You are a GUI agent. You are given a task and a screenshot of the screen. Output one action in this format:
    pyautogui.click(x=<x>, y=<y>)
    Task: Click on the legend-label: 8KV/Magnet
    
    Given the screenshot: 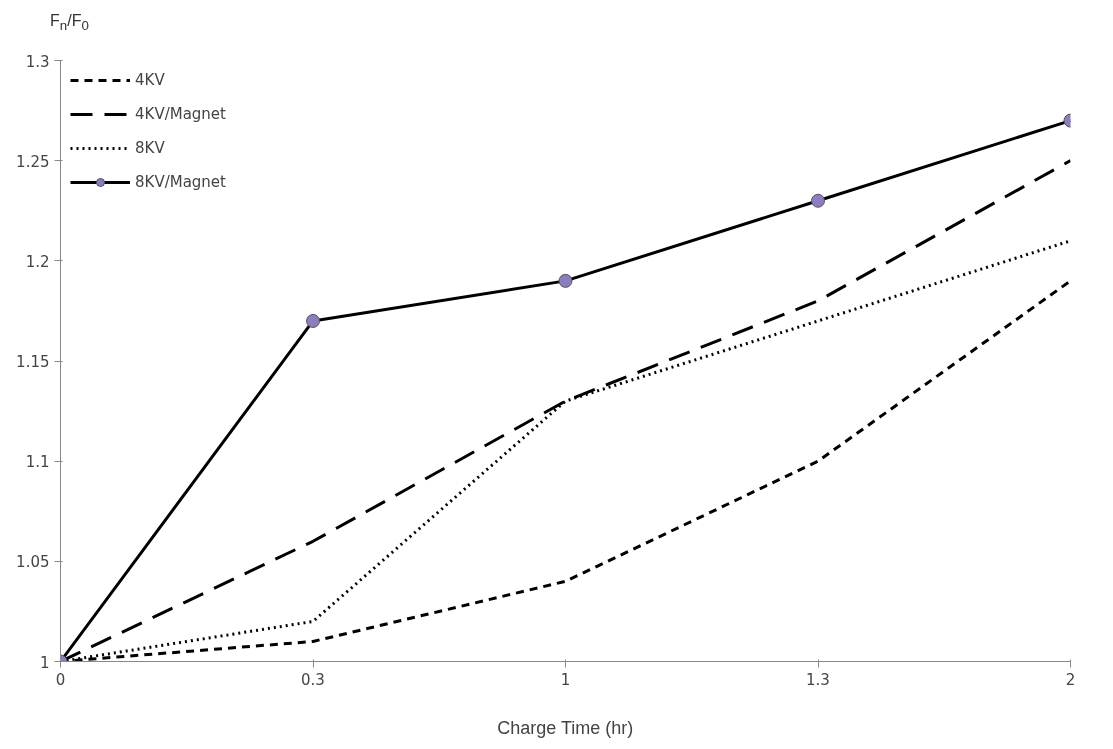 What is the action you would take?
    pyautogui.click(x=180, y=182)
    